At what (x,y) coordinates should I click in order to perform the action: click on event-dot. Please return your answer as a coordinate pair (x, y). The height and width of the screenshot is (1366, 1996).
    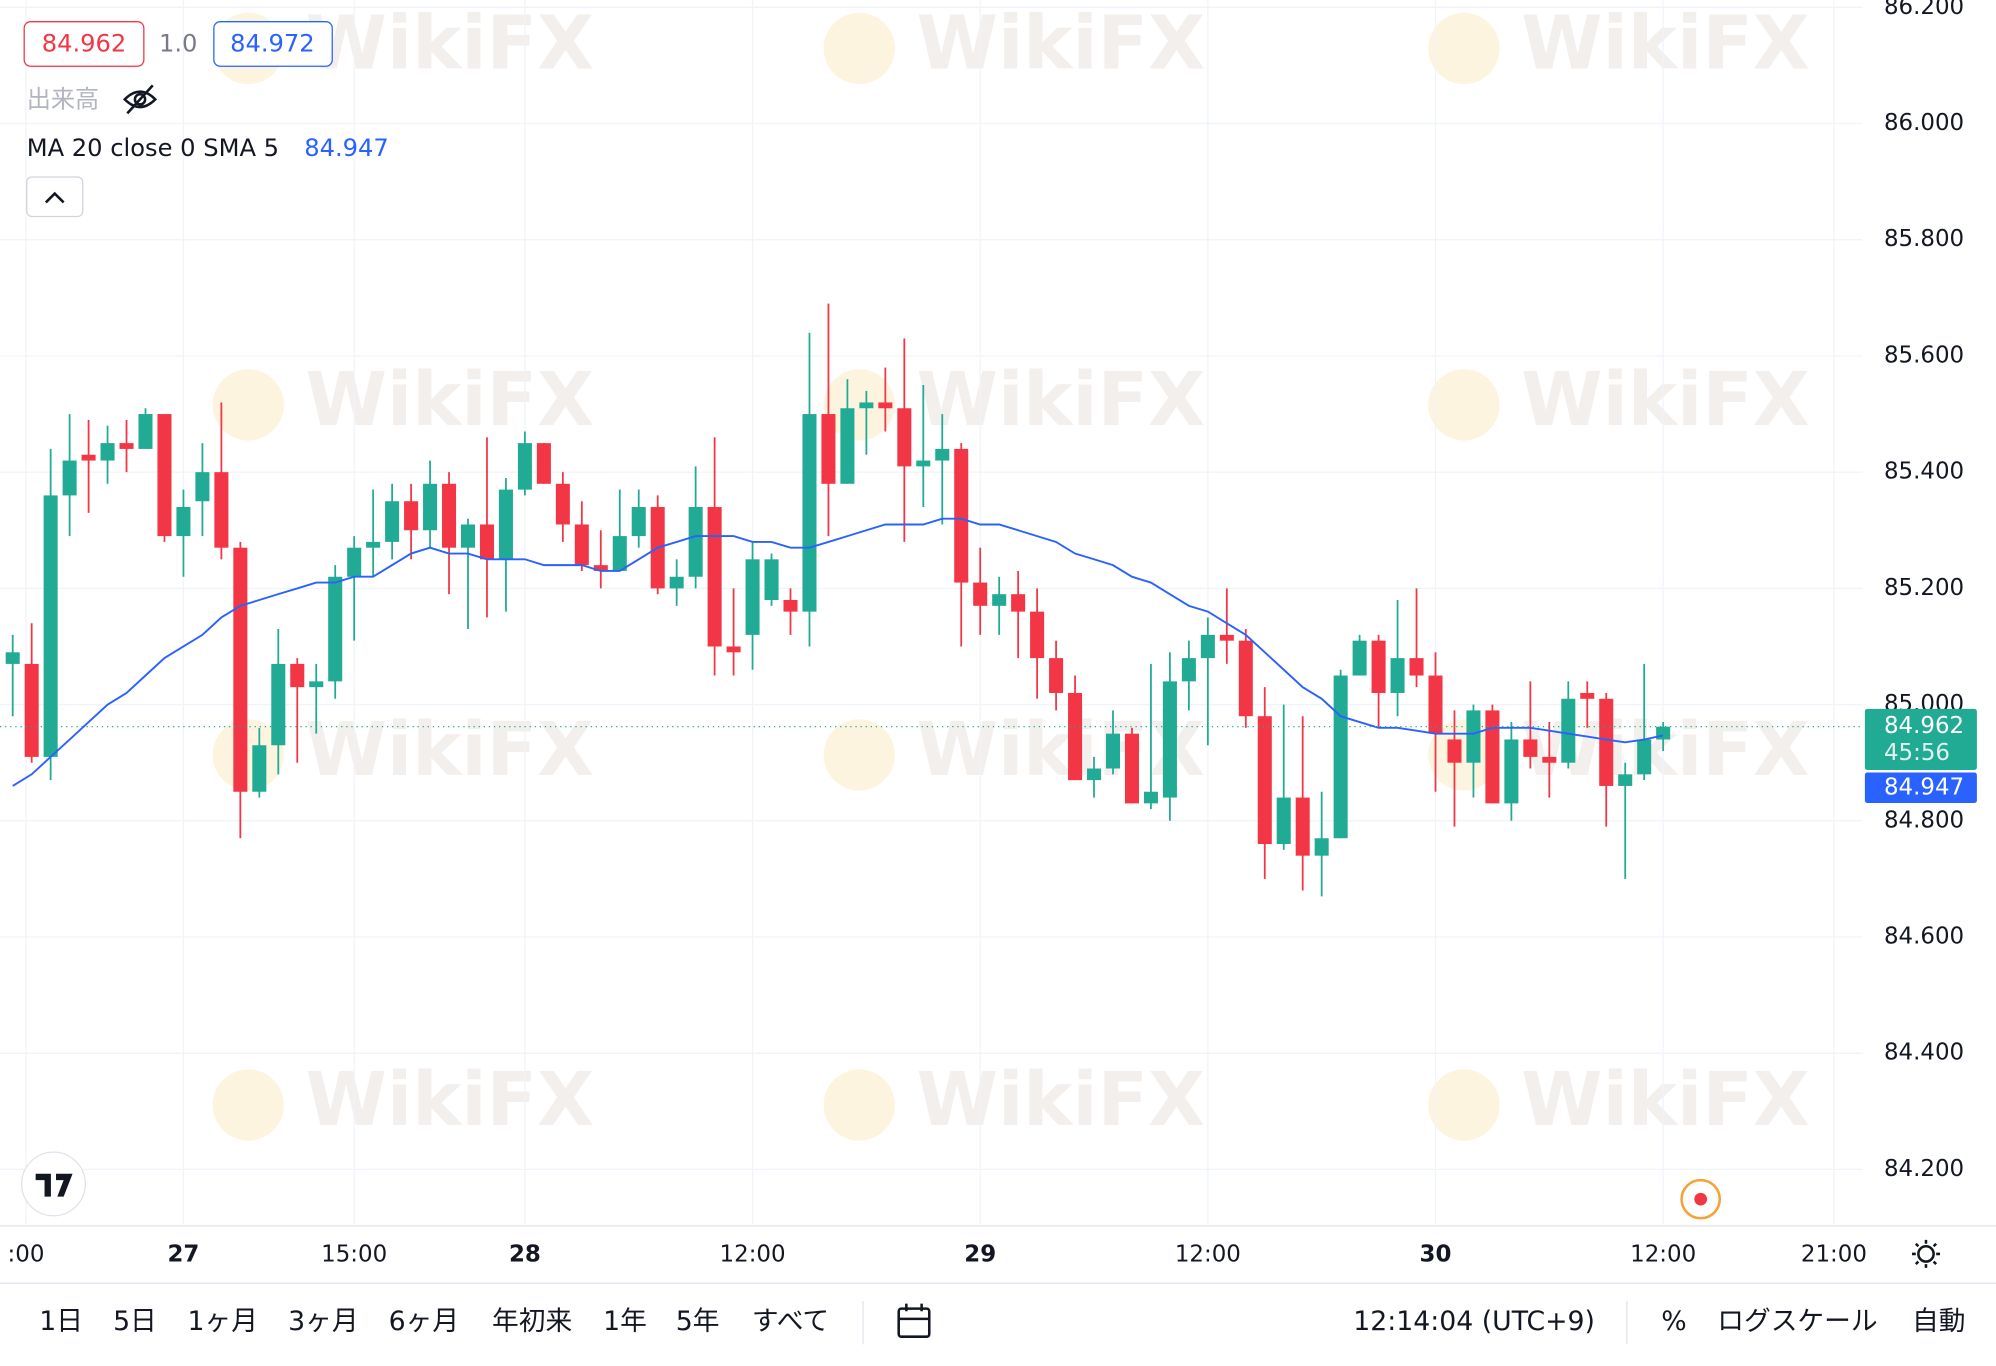
    Looking at the image, I should click on (1701, 1199).